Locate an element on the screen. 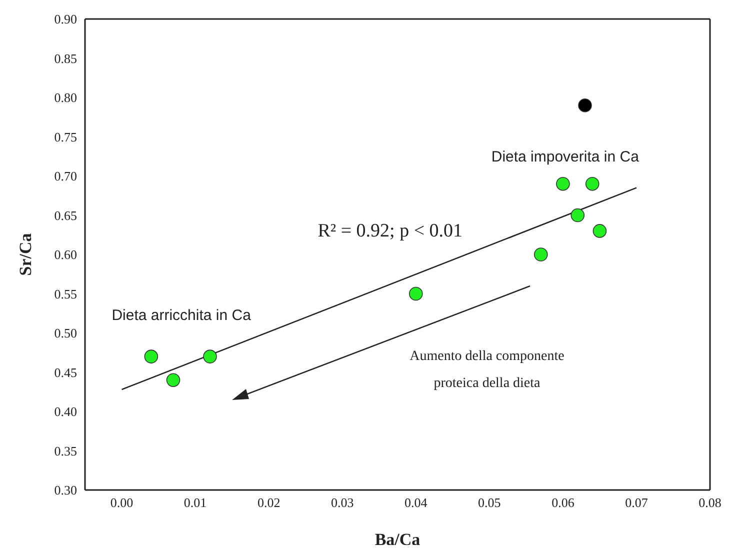  x-tick-label: 0.08 is located at coordinates (710, 502).